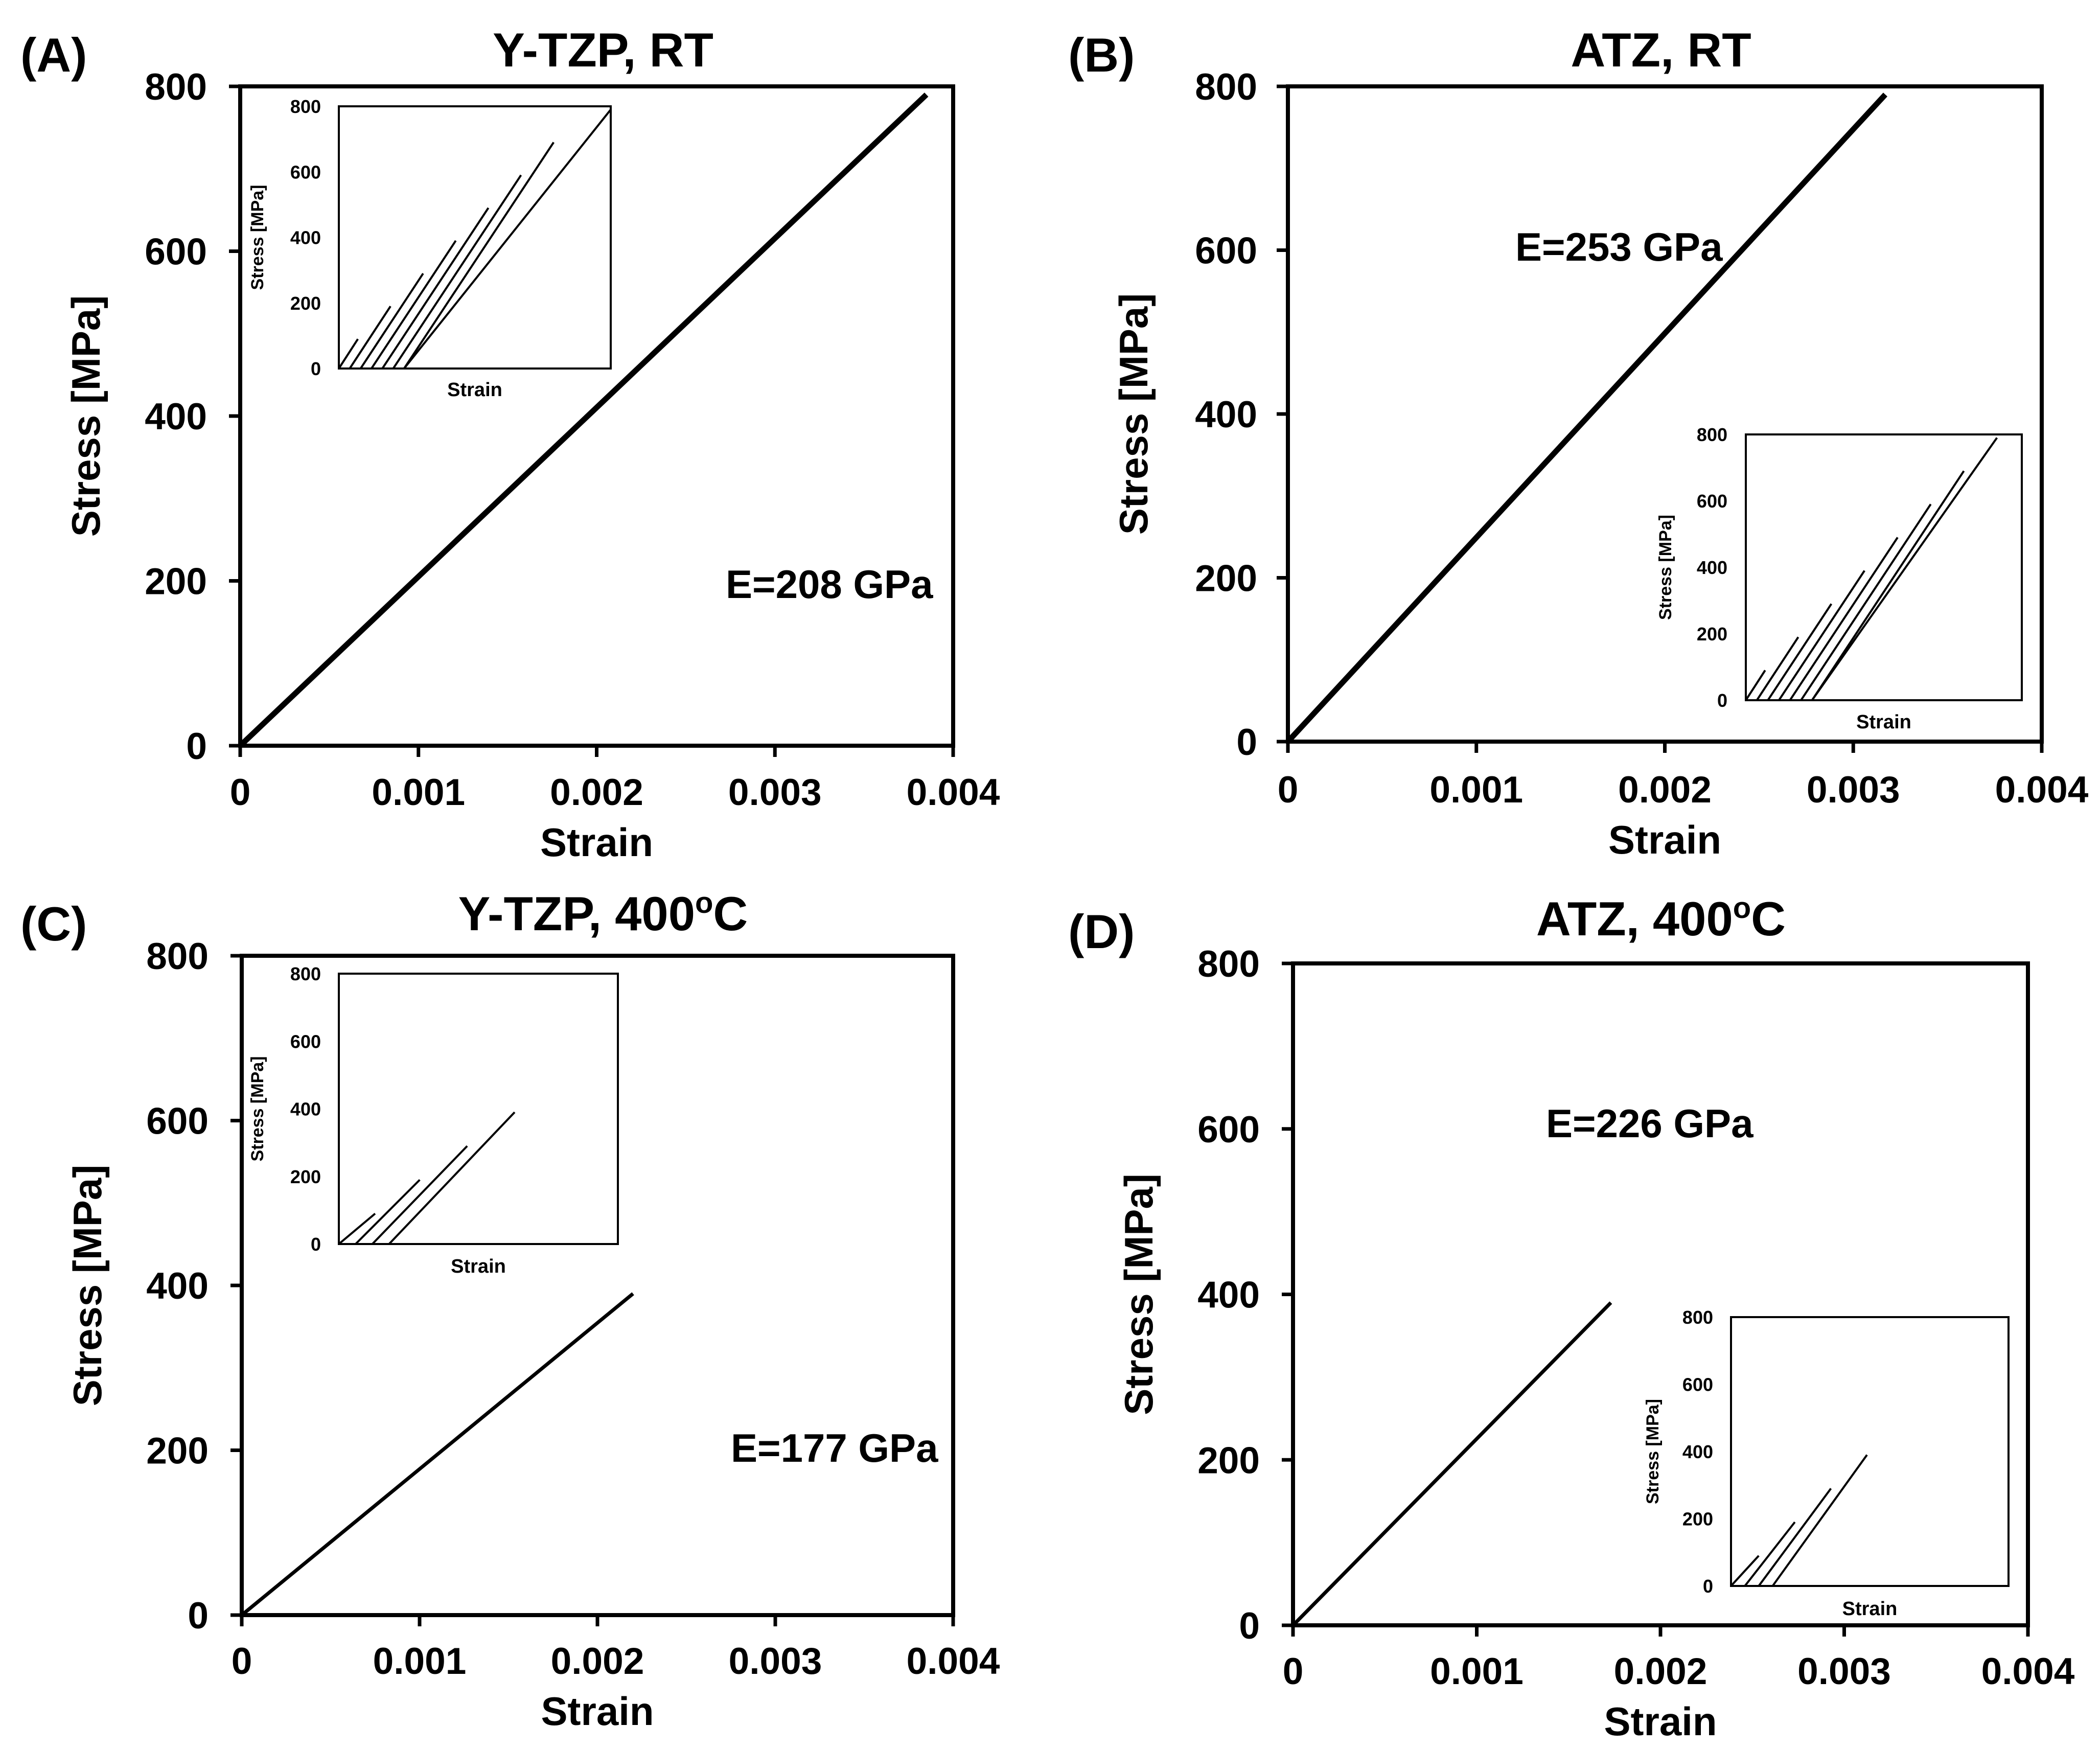 The height and width of the screenshot is (1749, 2100). What do you see at coordinates (576, 913) in the screenshot?
I see `chart-title-main: Y-TZP, 400` at bounding box center [576, 913].